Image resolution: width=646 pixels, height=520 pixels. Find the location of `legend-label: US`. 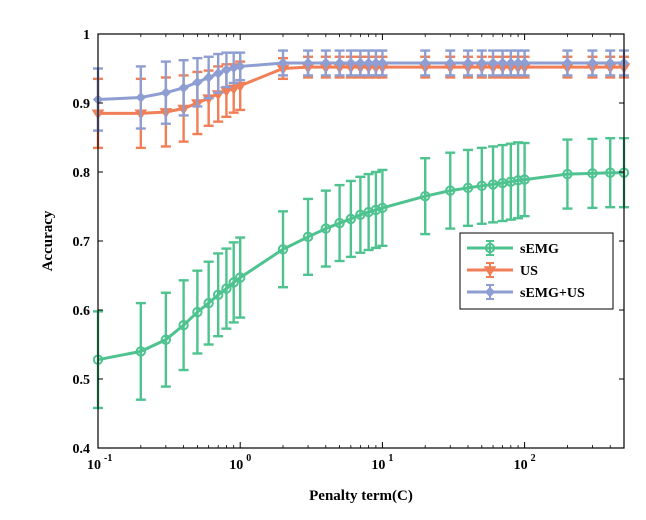

legend-label: US is located at coordinates (529, 271).